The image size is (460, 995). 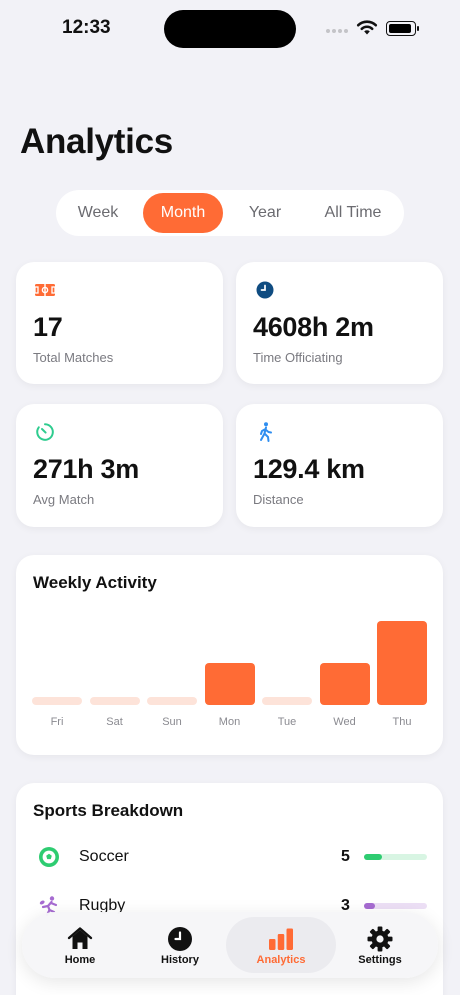 I want to click on sport-row-rugby: Rugby 3, so click(x=230, y=906).